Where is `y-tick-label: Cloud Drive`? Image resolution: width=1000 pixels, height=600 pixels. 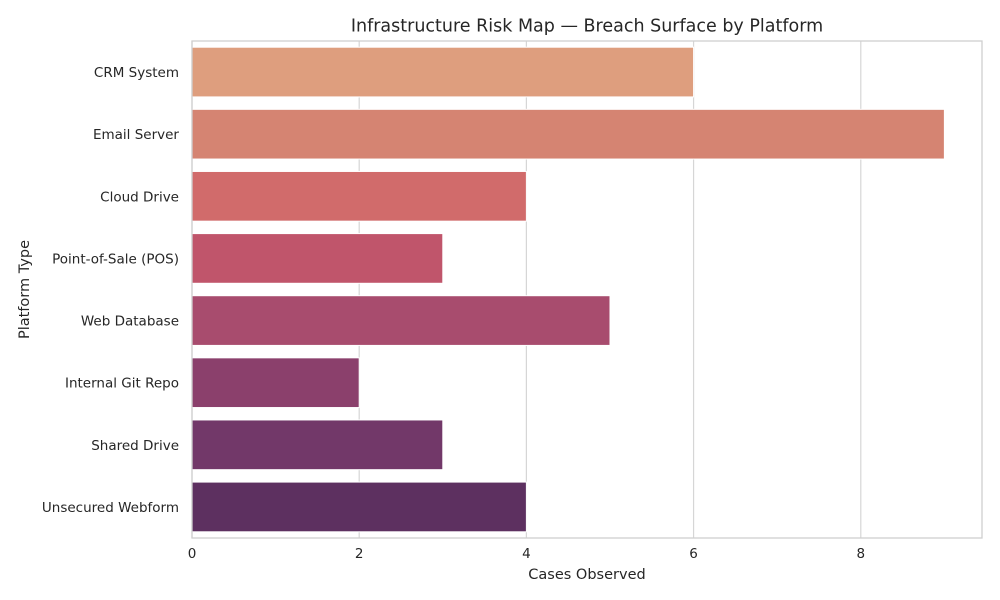
y-tick-label: Cloud Drive is located at coordinates (139, 197).